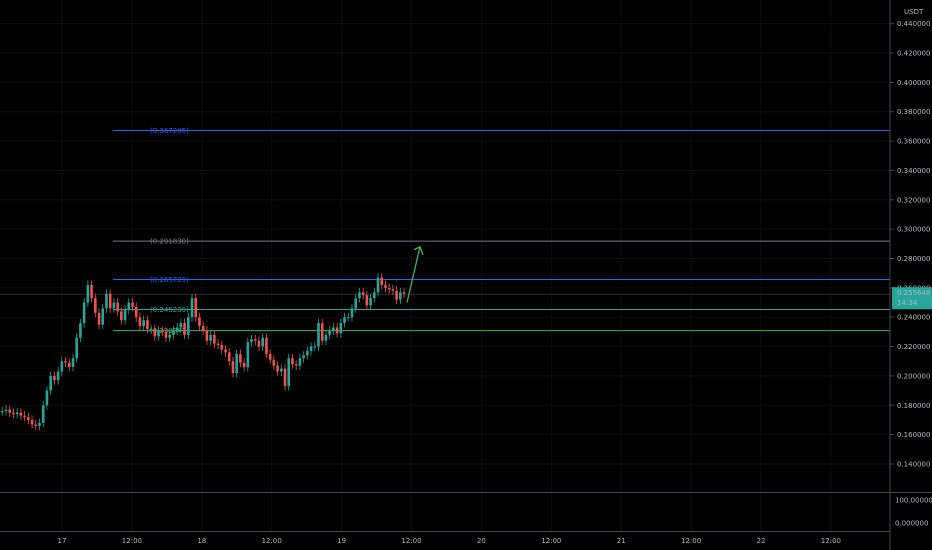  Describe the element at coordinates (913, 512) in the screenshot. I see `indicator-axis: 100.000000 0.000000` at that location.